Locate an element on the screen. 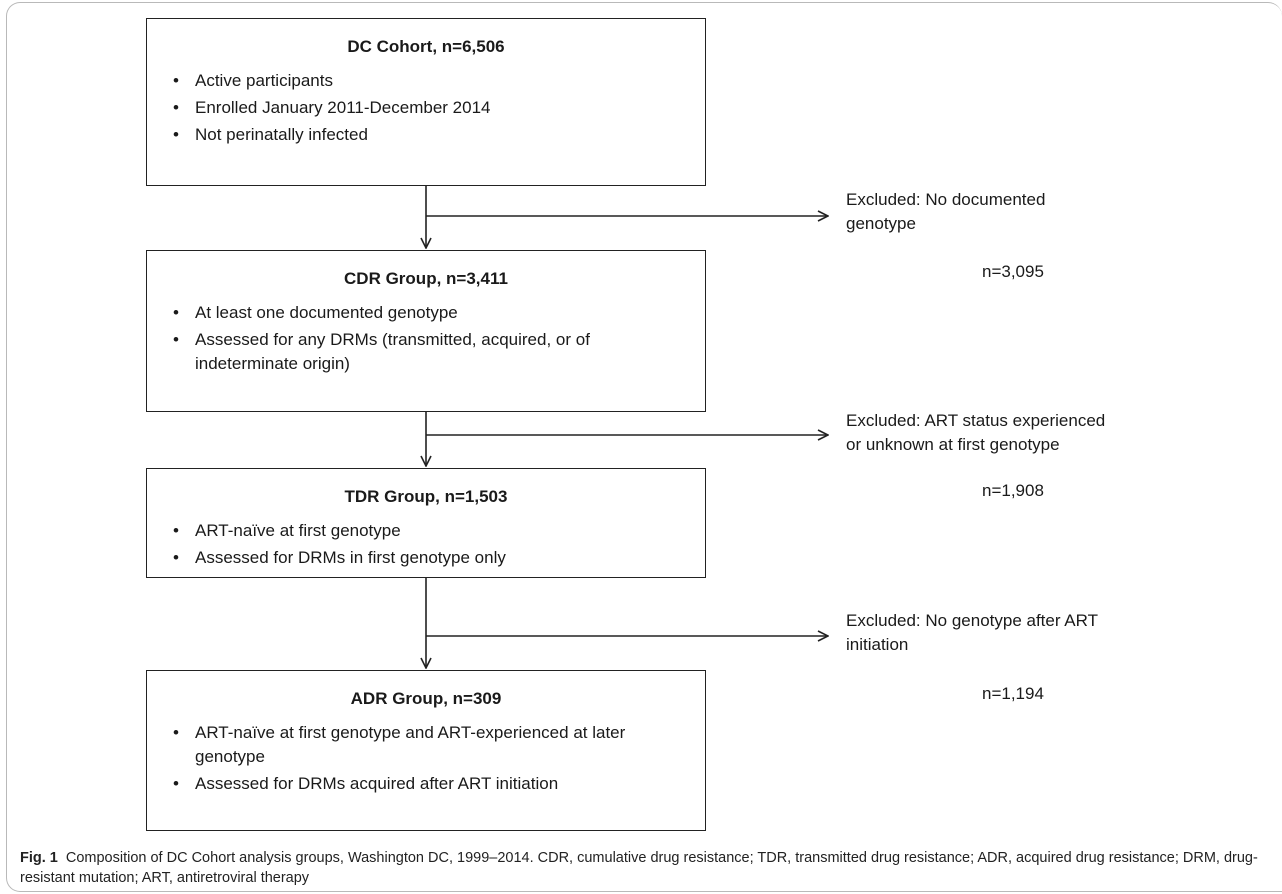 This screenshot has height=894, width=1282. exclusion-3-line2: initiation is located at coordinates (877, 644).